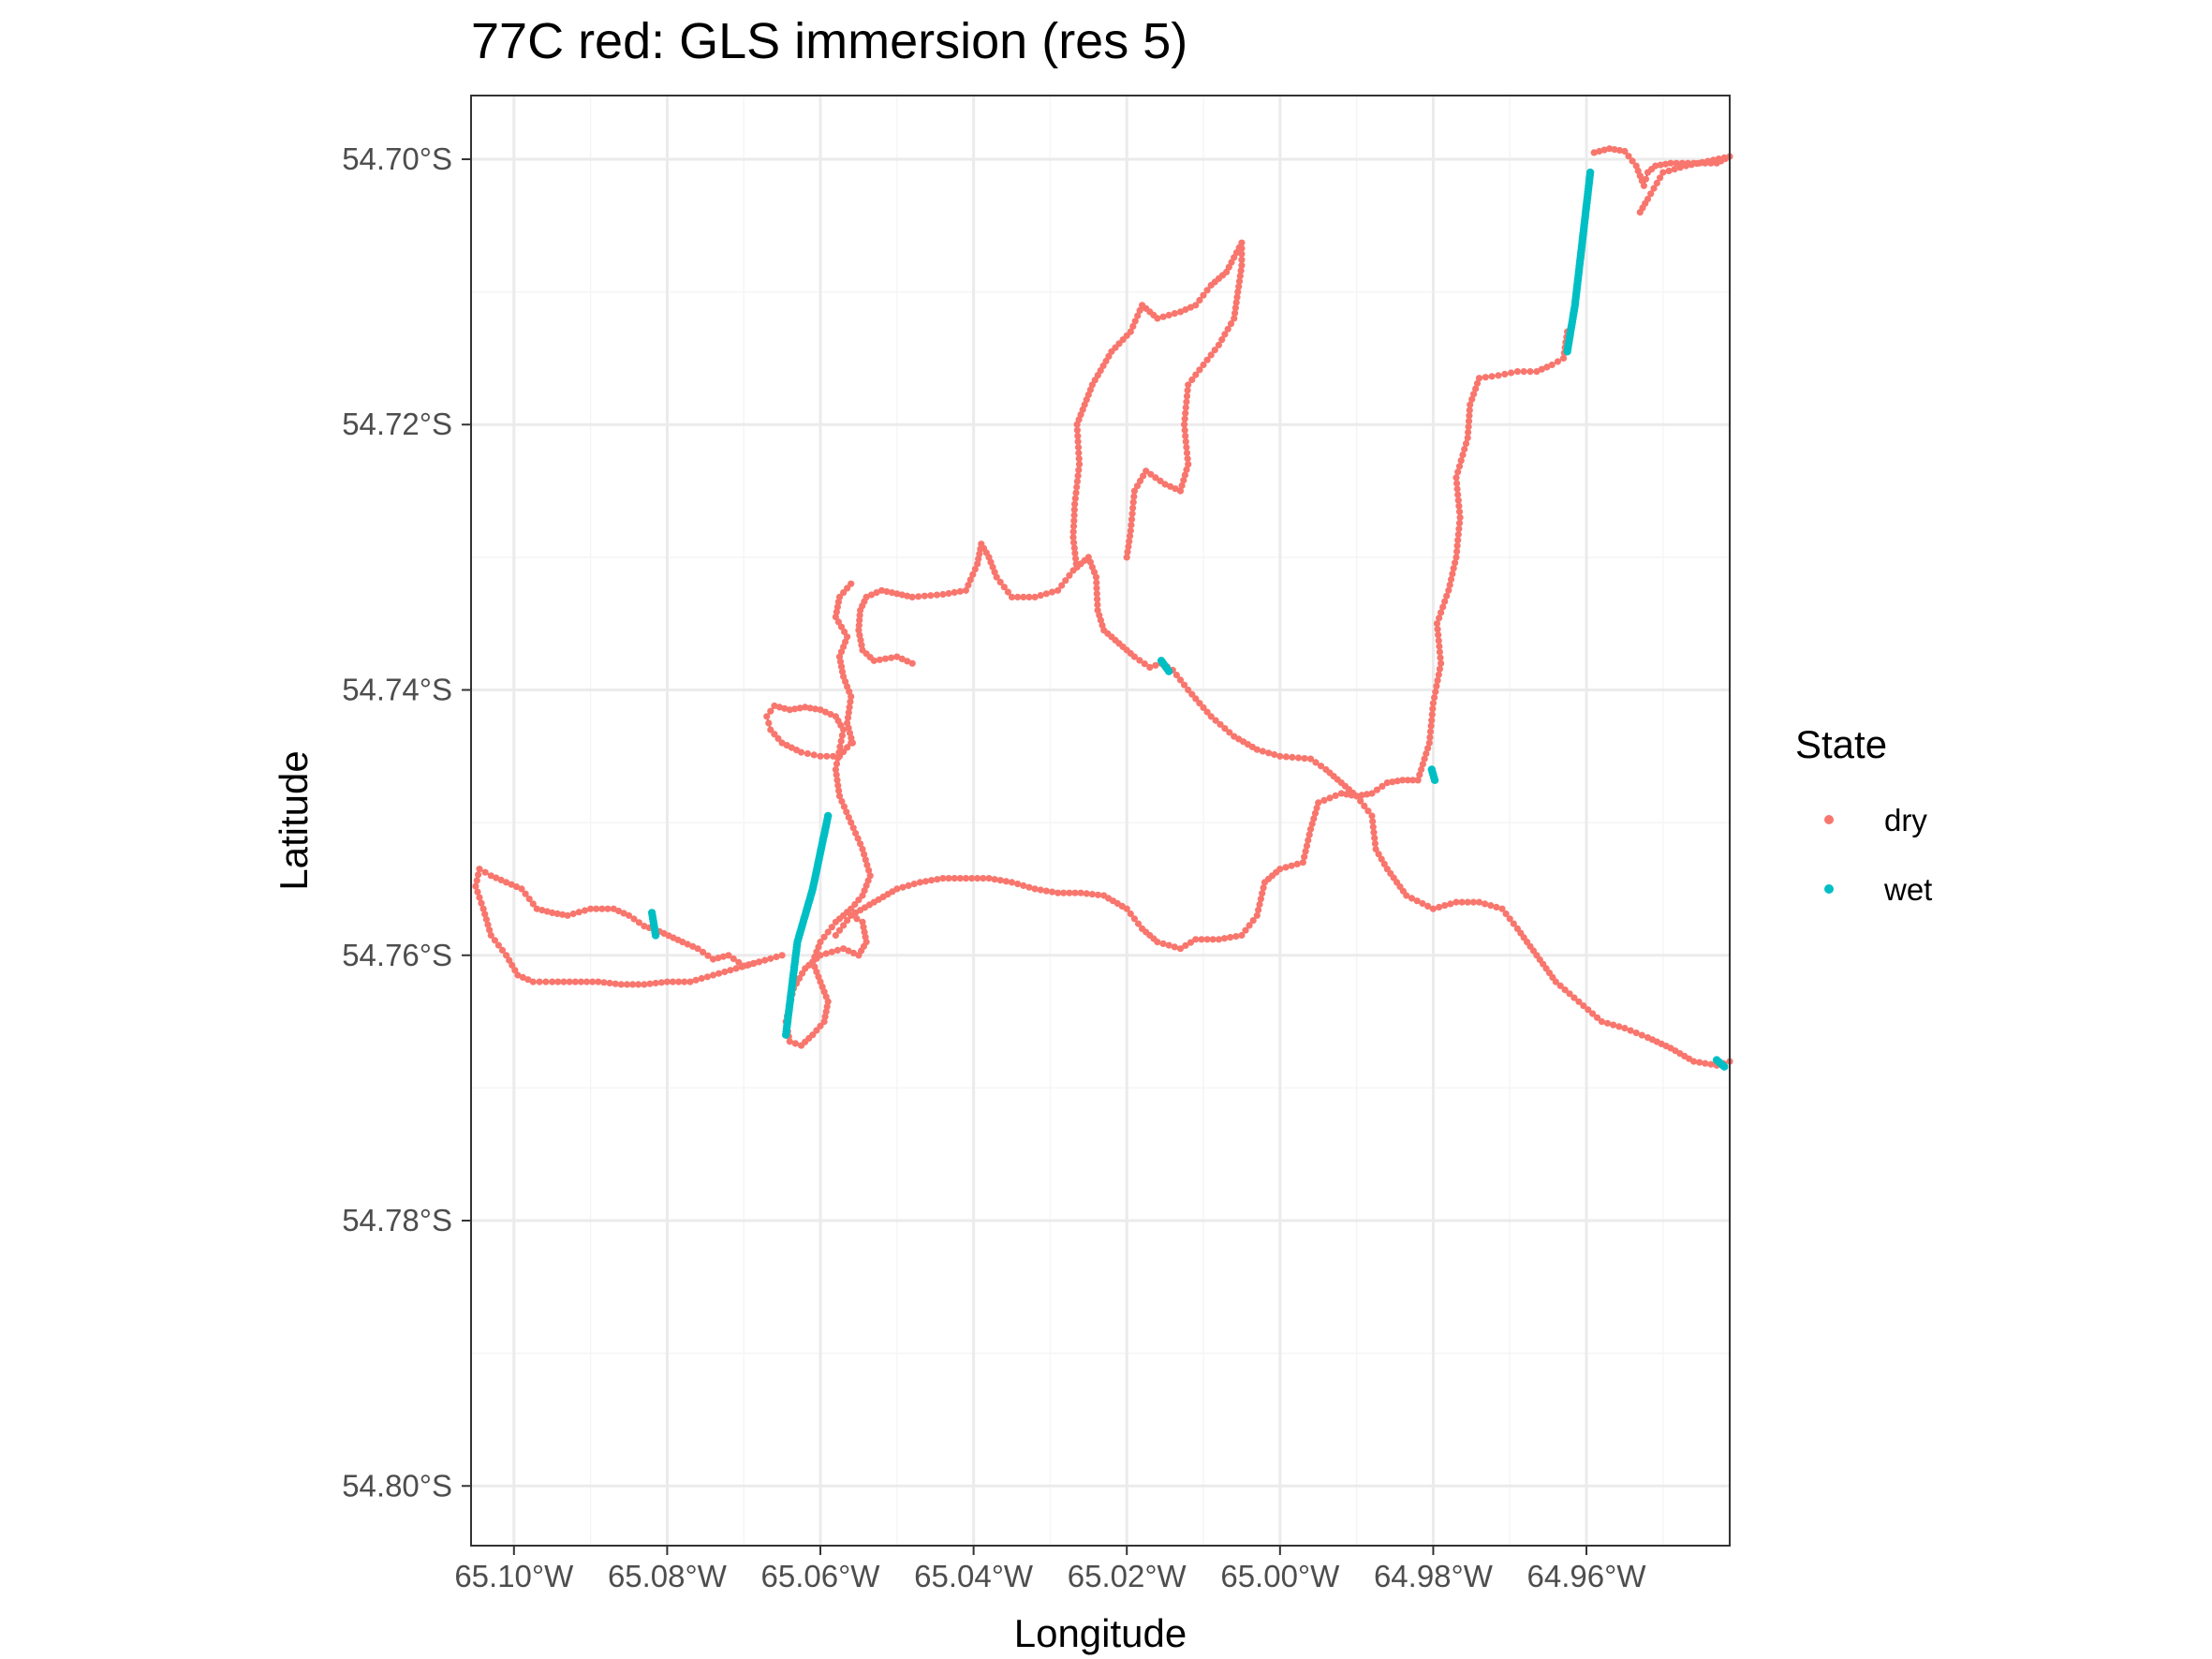  I want to click on x-tick-label: 65.04°W, so click(974, 1576).